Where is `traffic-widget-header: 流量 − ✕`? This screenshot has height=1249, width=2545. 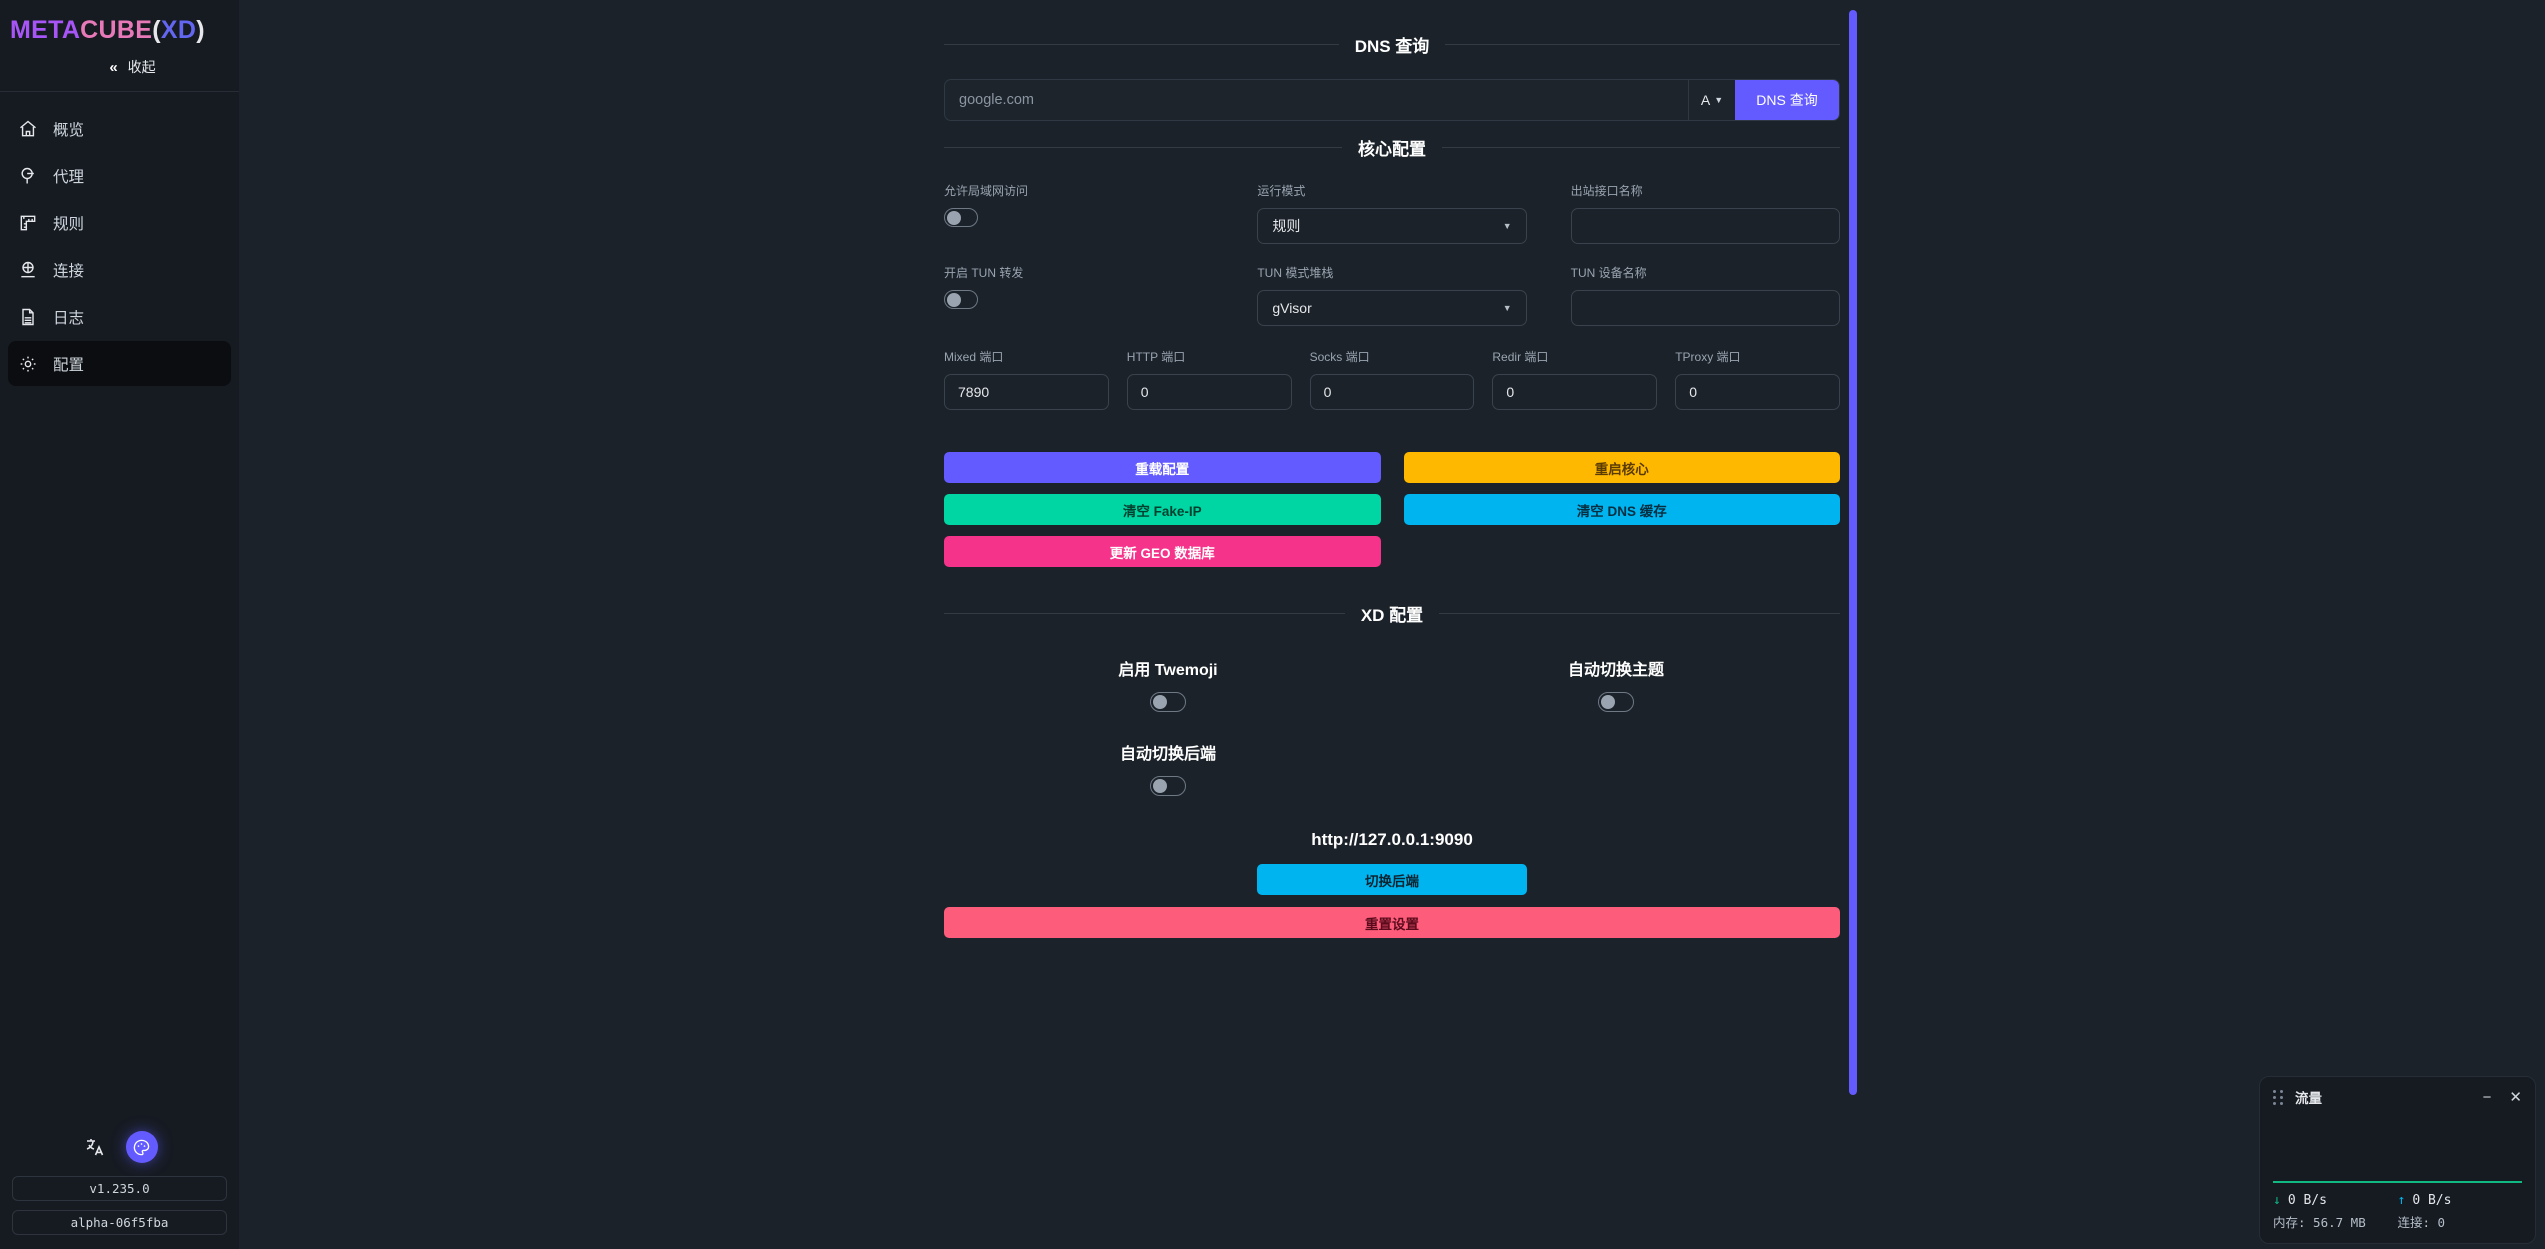
traffic-widget-header: 流量 − ✕ is located at coordinates (2397, 1097).